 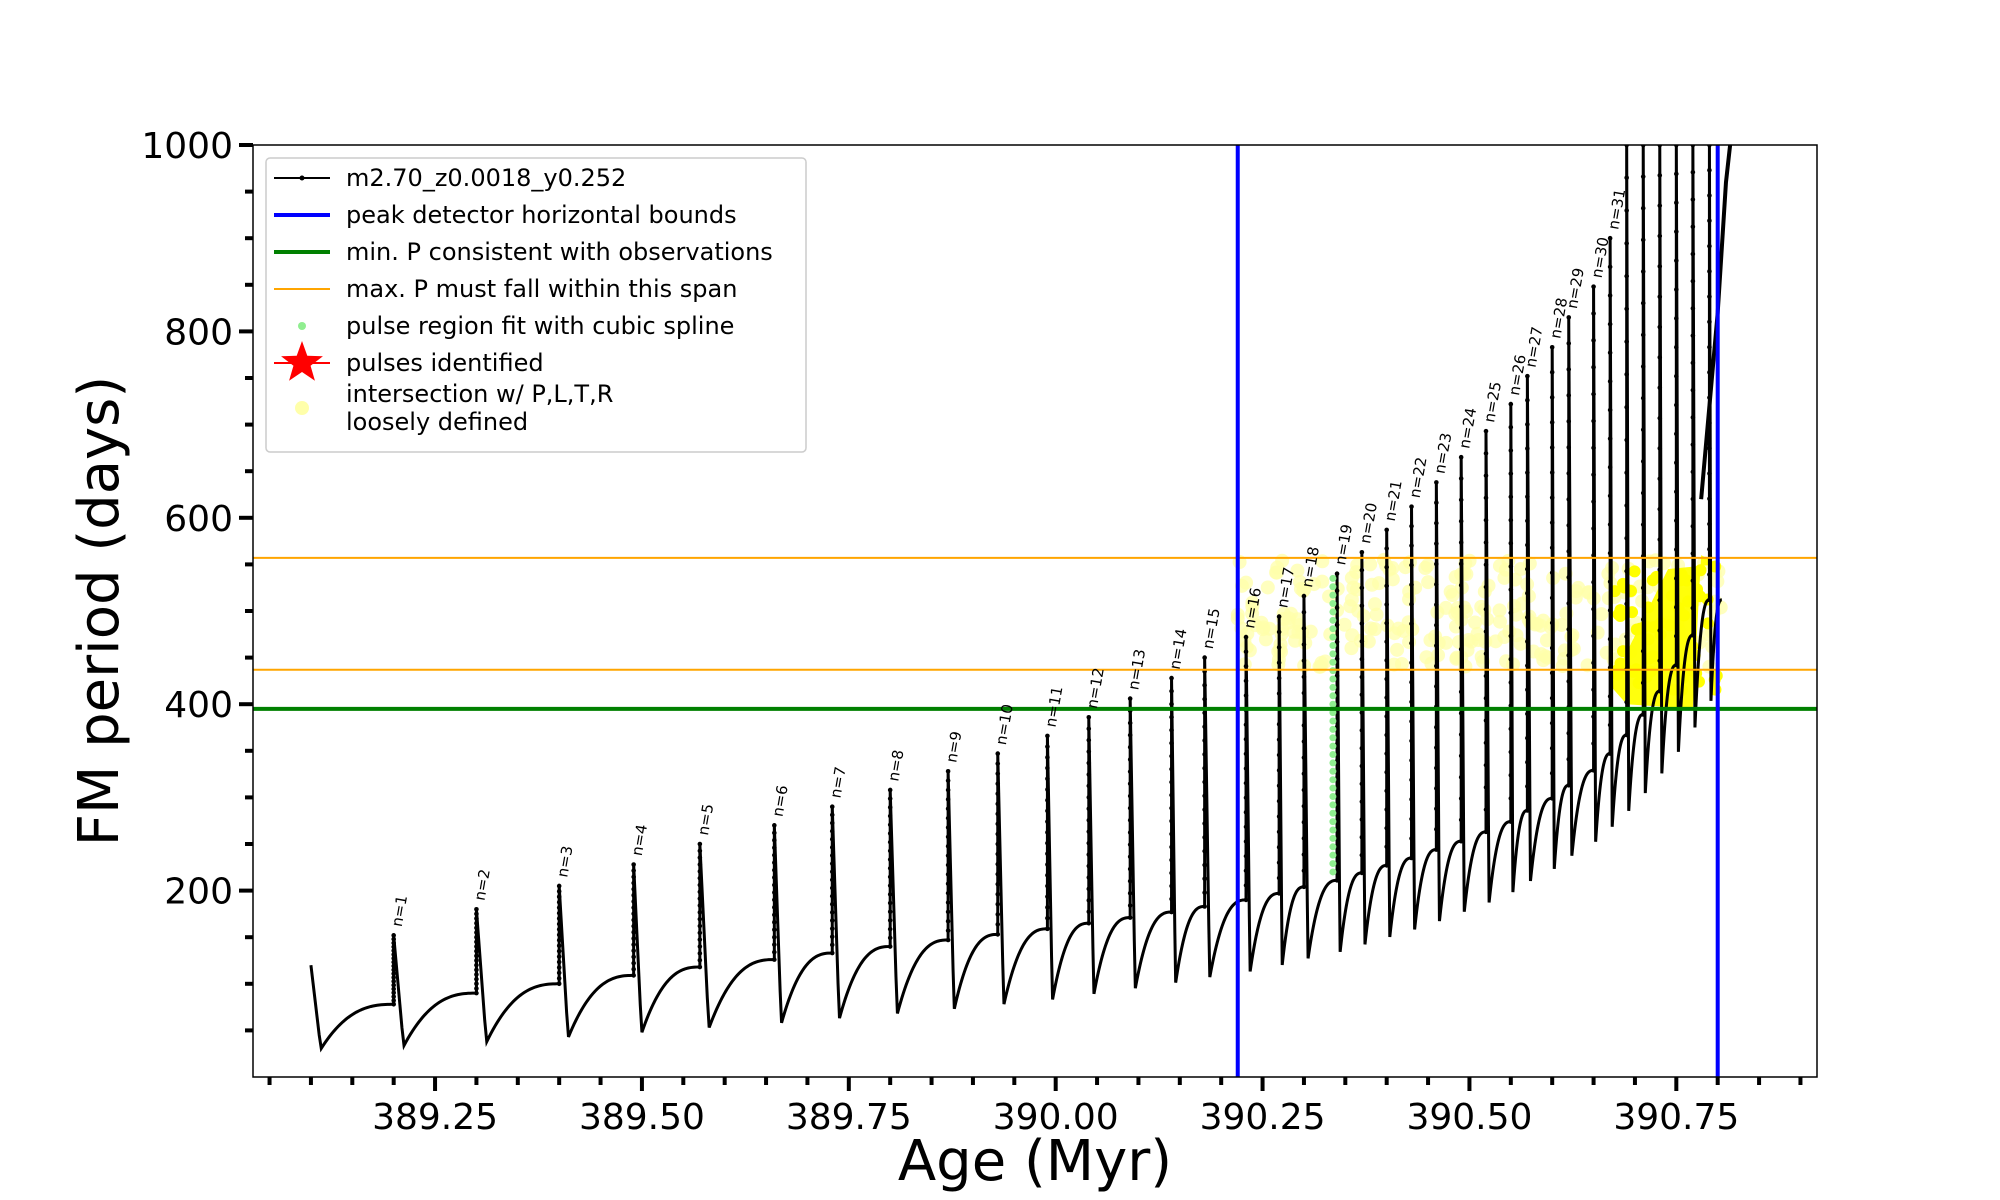 What do you see at coordinates (1035, 1161) in the screenshot?
I see `x-axis-title: Age (Myr)` at bounding box center [1035, 1161].